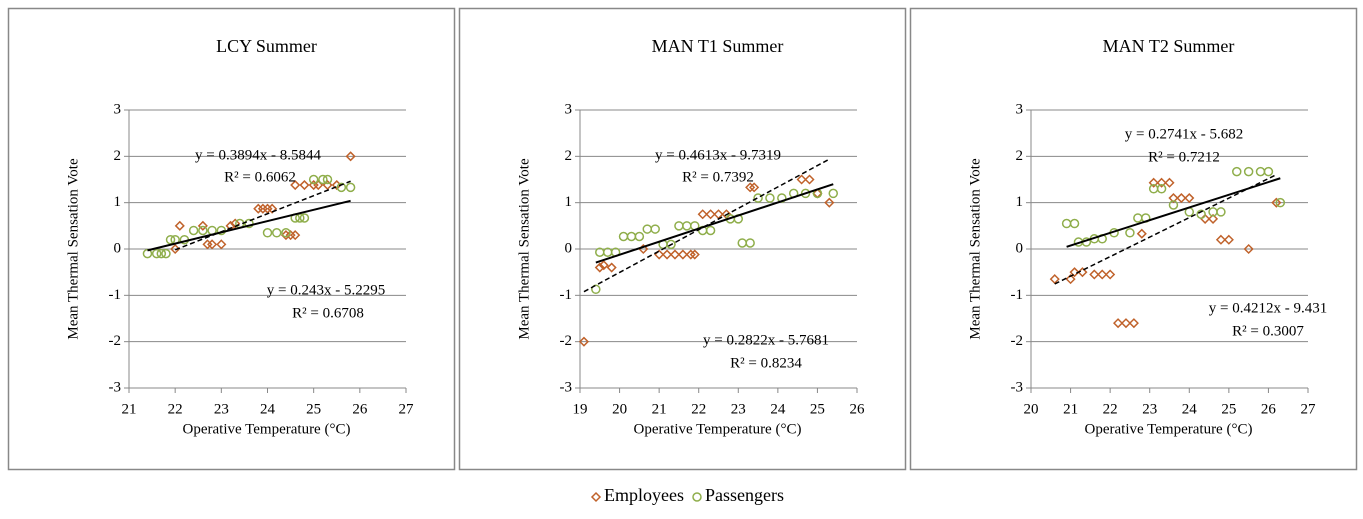 The image size is (1363, 519). Describe the element at coordinates (1184, 157) in the screenshot. I see `trendline-r2: R² = 0.7212` at that location.